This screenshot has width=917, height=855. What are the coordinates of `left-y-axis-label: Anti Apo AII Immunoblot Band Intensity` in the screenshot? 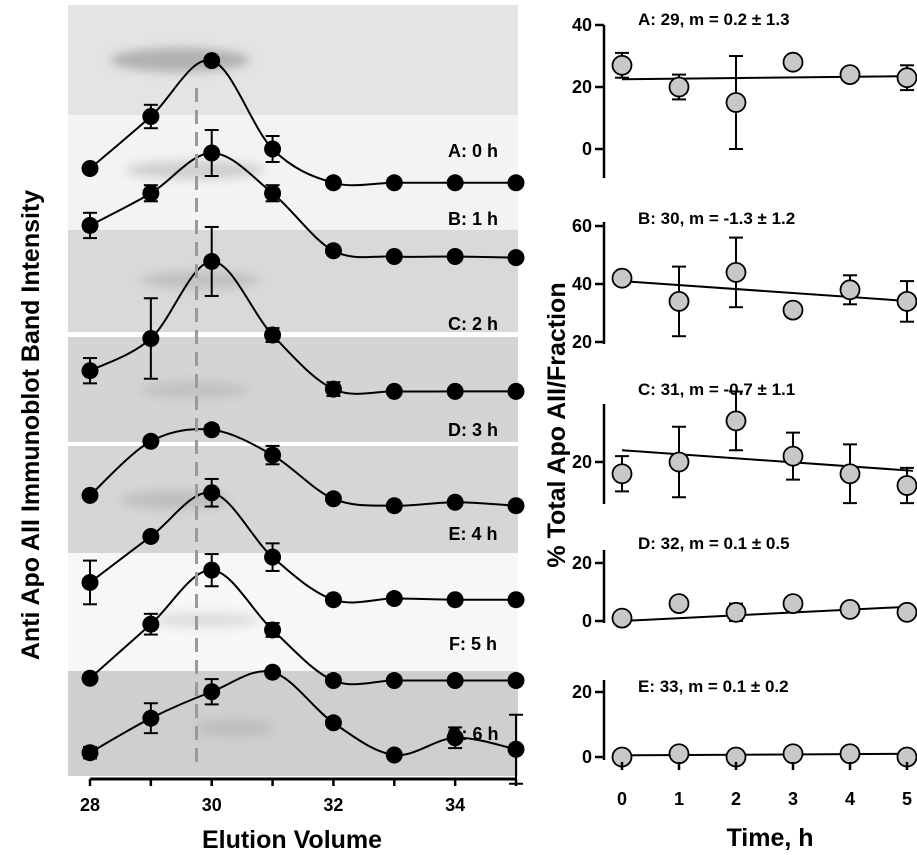 It's located at (31, 425).